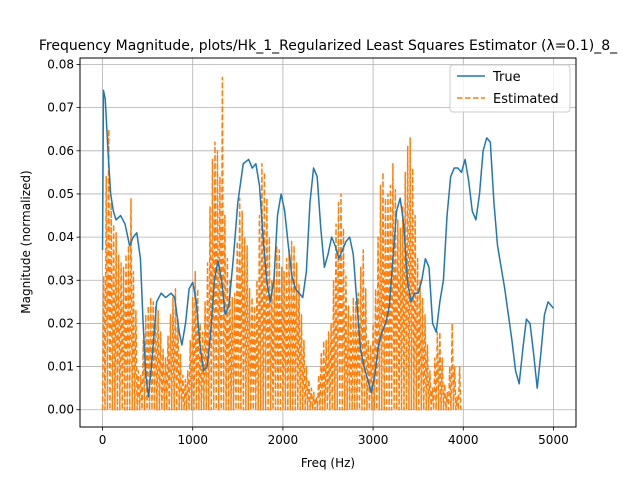 The height and width of the screenshot is (480, 640). What do you see at coordinates (60, 237) in the screenshot?
I see `y-tick-label: 0.04` at bounding box center [60, 237].